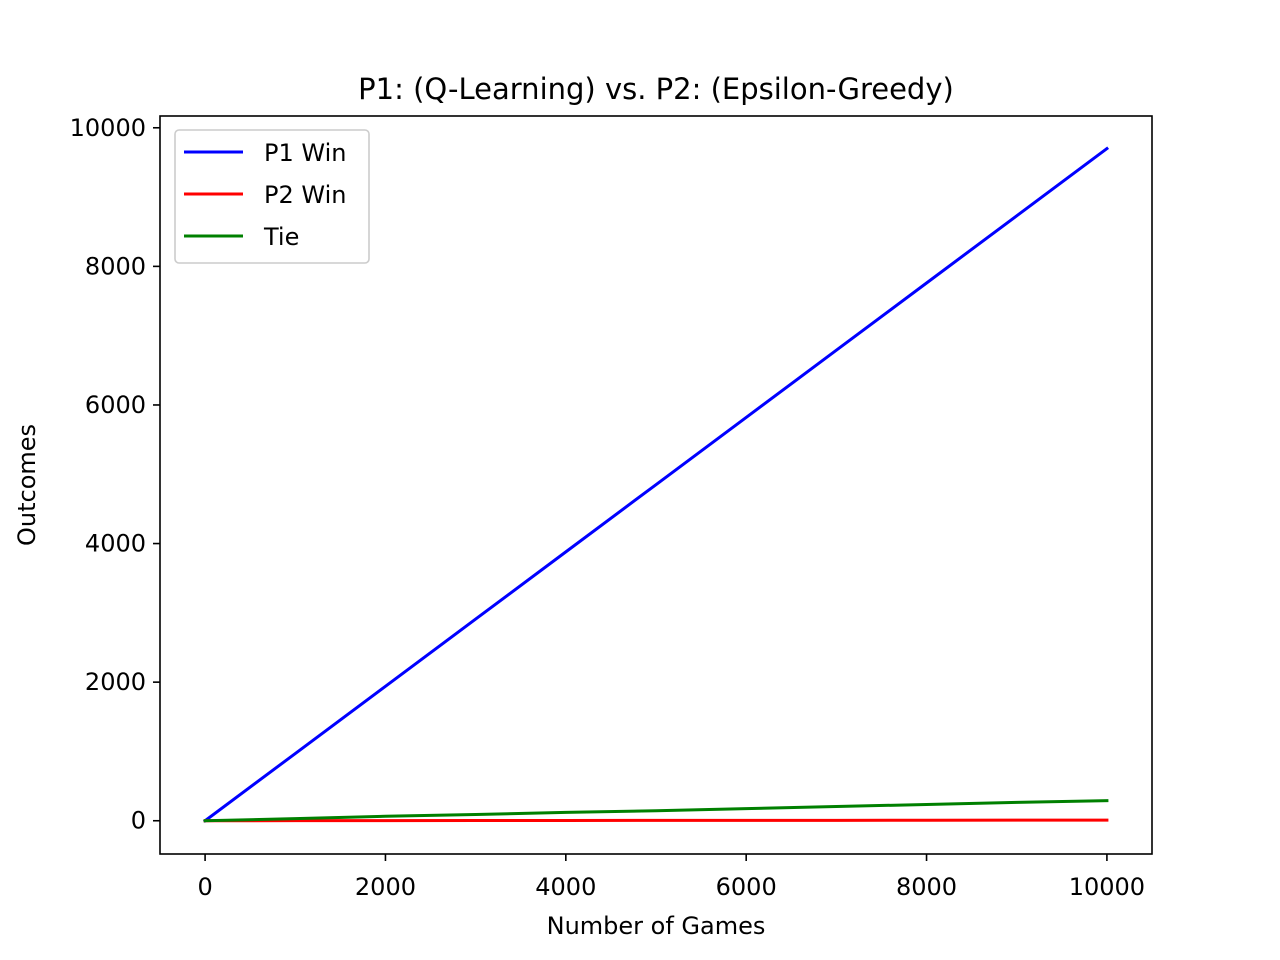 This screenshot has width=1280, height=960. What do you see at coordinates (656, 820) in the screenshot?
I see `series-line-p2-win` at bounding box center [656, 820].